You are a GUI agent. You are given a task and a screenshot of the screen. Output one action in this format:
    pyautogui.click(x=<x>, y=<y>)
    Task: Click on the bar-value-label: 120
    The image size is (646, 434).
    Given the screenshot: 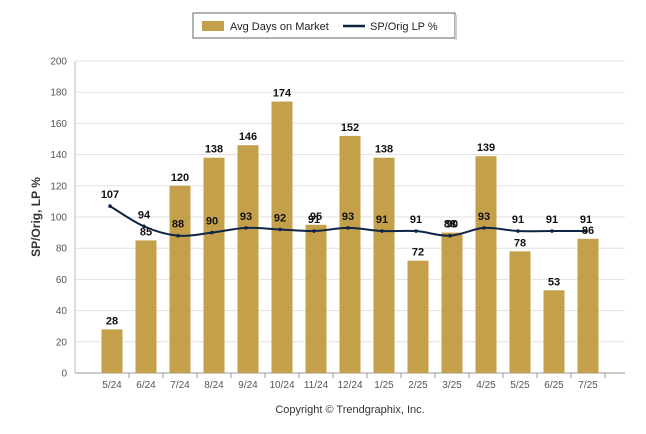 What is the action you would take?
    pyautogui.click(x=180, y=178)
    